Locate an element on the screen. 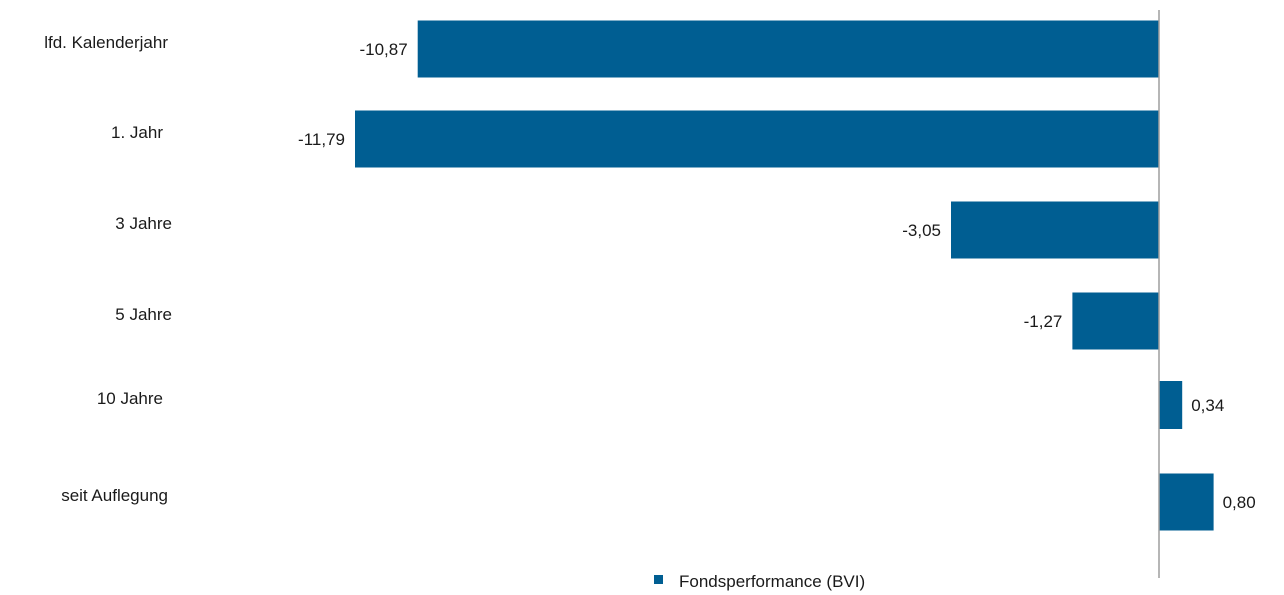 The image size is (1284, 595). category-label-2: 3 Jahre is located at coordinates (143, 223).